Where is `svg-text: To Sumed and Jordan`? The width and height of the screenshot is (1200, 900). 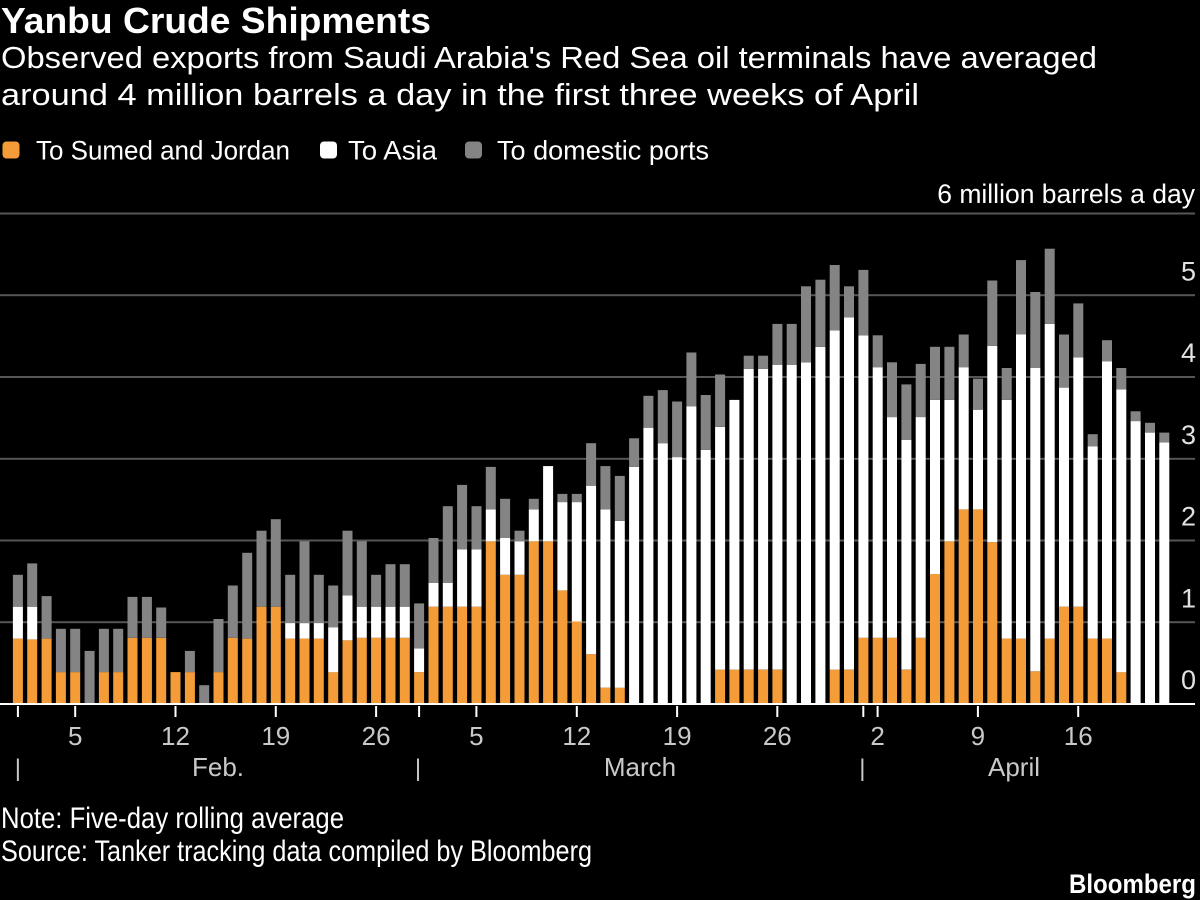 svg-text: To Sumed and Jordan is located at coordinates (163, 151).